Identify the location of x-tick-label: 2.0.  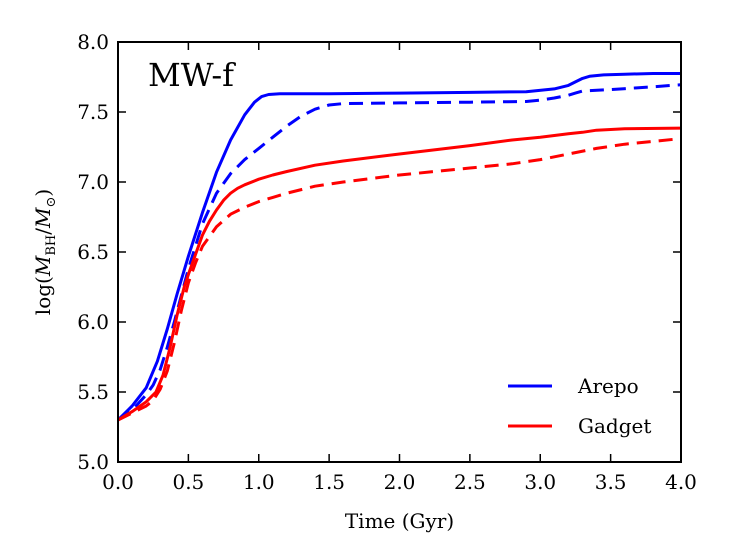
(400, 482).